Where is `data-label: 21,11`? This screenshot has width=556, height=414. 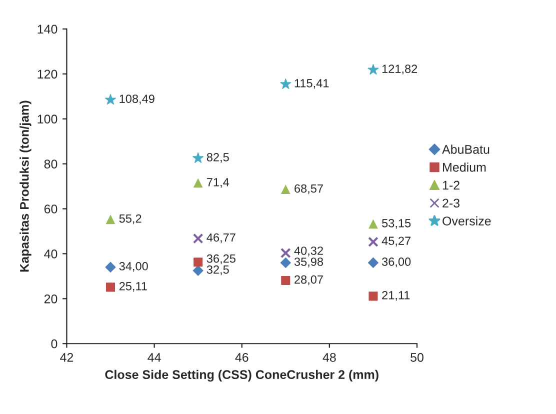 data-label: 21,11 is located at coordinates (396, 295).